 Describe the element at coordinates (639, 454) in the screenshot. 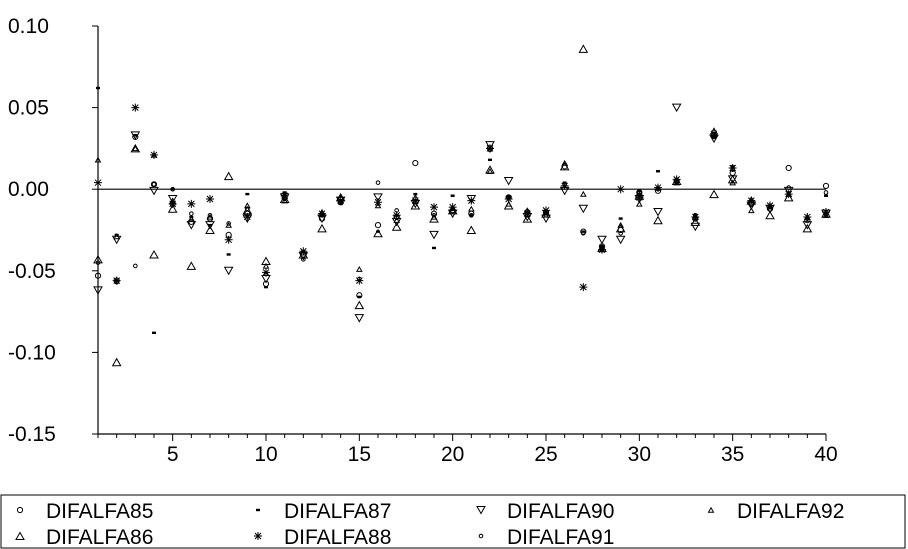

I see `x-tick-label: 30` at that location.